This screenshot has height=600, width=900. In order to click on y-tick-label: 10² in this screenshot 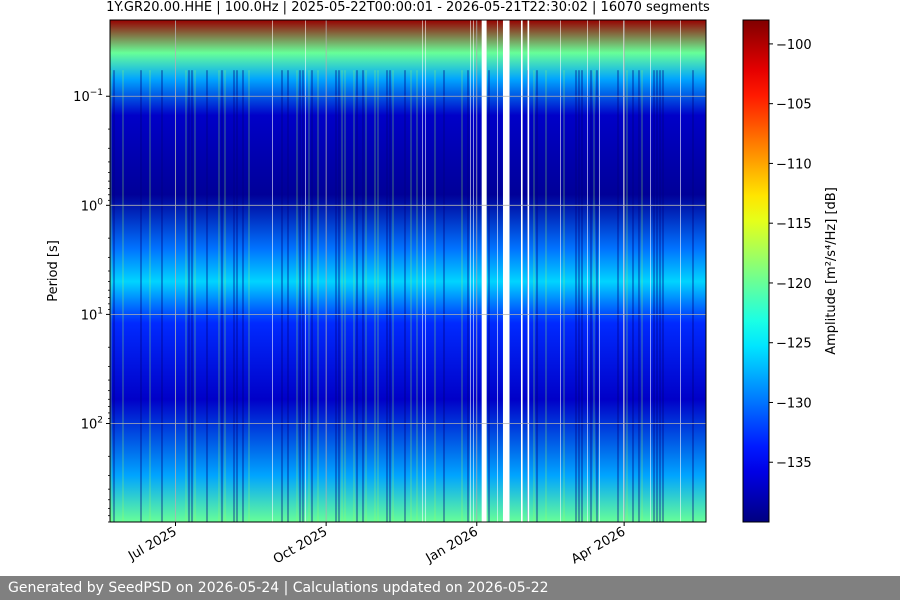, I will do `click(92, 423)`.